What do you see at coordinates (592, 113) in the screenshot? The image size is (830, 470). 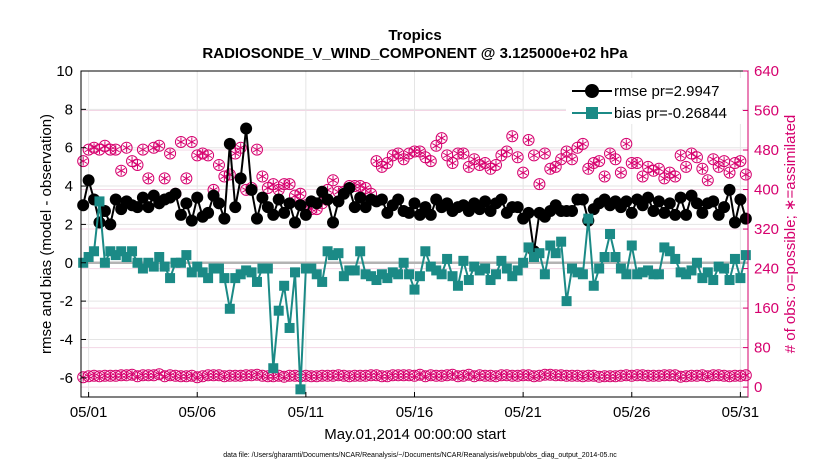 I see `legend-bias-marker` at bounding box center [592, 113].